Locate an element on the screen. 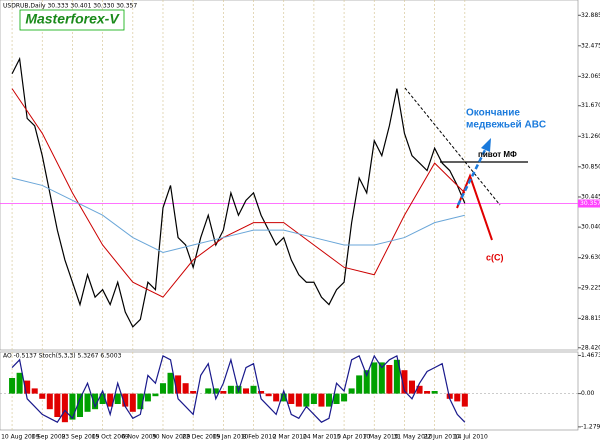  y-tick-label: 32.065 is located at coordinates (590, 76).